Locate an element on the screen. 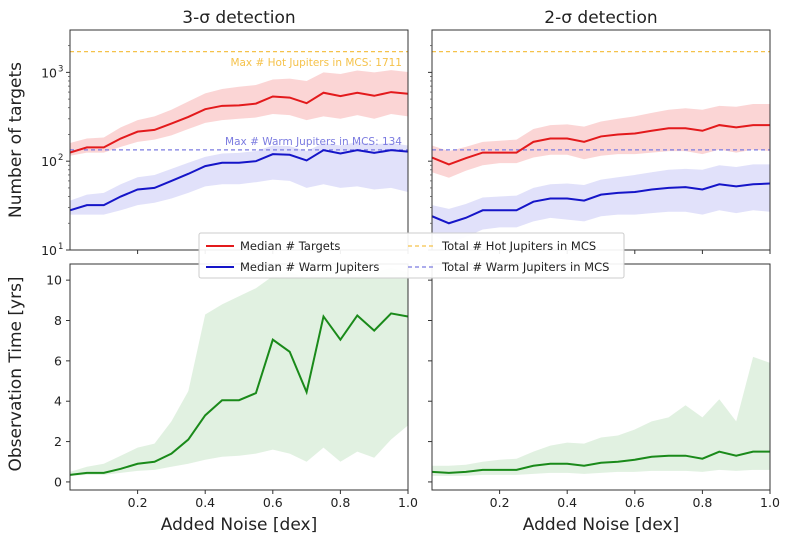 Image resolution: width=792 pixels, height=544 pixels. band-observation-time is located at coordinates (601, 416).